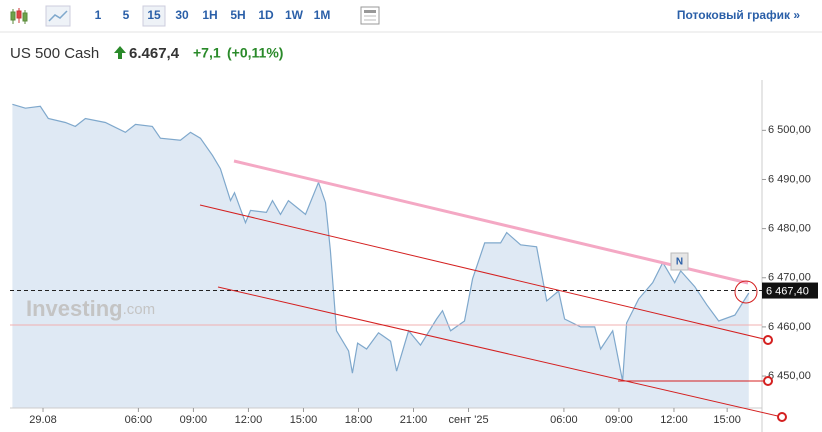 The width and height of the screenshot is (822, 432). Describe the element at coordinates (43, 420) in the screenshot. I see `x-tick-label: 29.08` at that location.